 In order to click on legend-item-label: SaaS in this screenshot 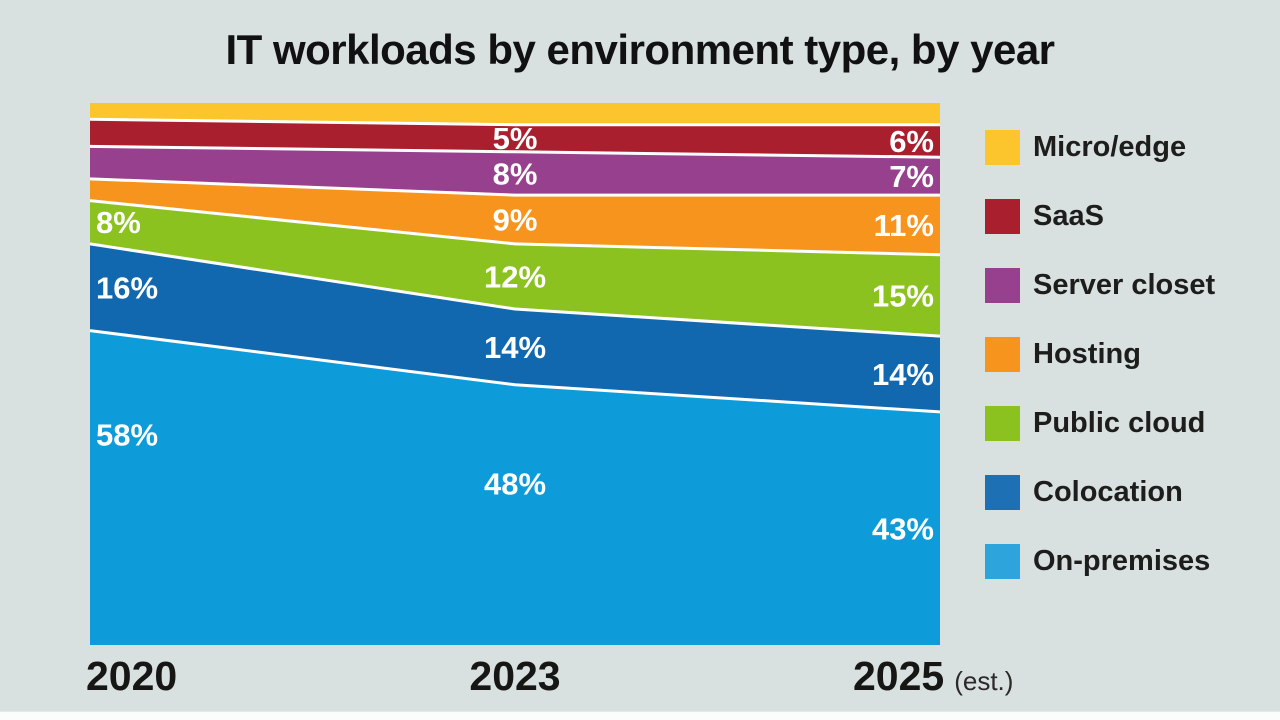, I will do `click(1068, 216)`.